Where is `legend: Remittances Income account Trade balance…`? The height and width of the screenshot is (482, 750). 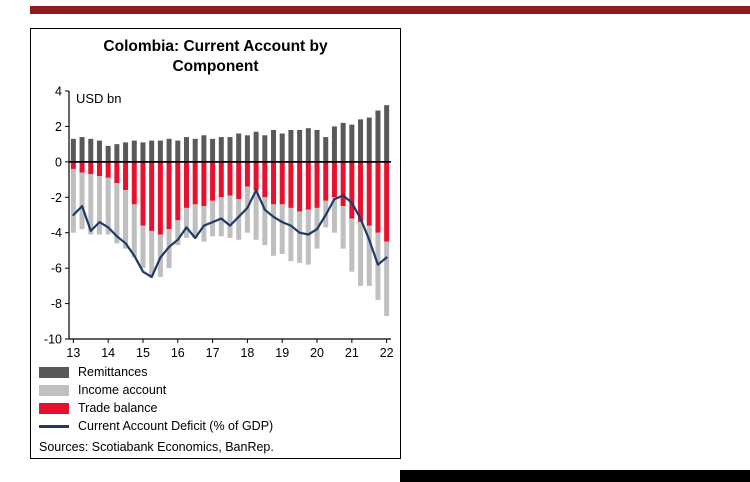 legend: Remittances Income account Trade balance… is located at coordinates (215, 398).